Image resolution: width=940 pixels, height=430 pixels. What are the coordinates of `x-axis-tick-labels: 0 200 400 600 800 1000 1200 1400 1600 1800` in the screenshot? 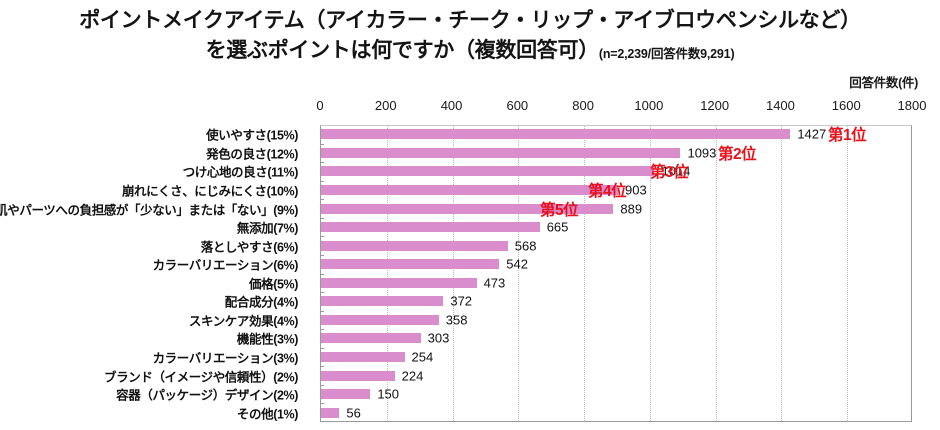 It's located at (470, 109).